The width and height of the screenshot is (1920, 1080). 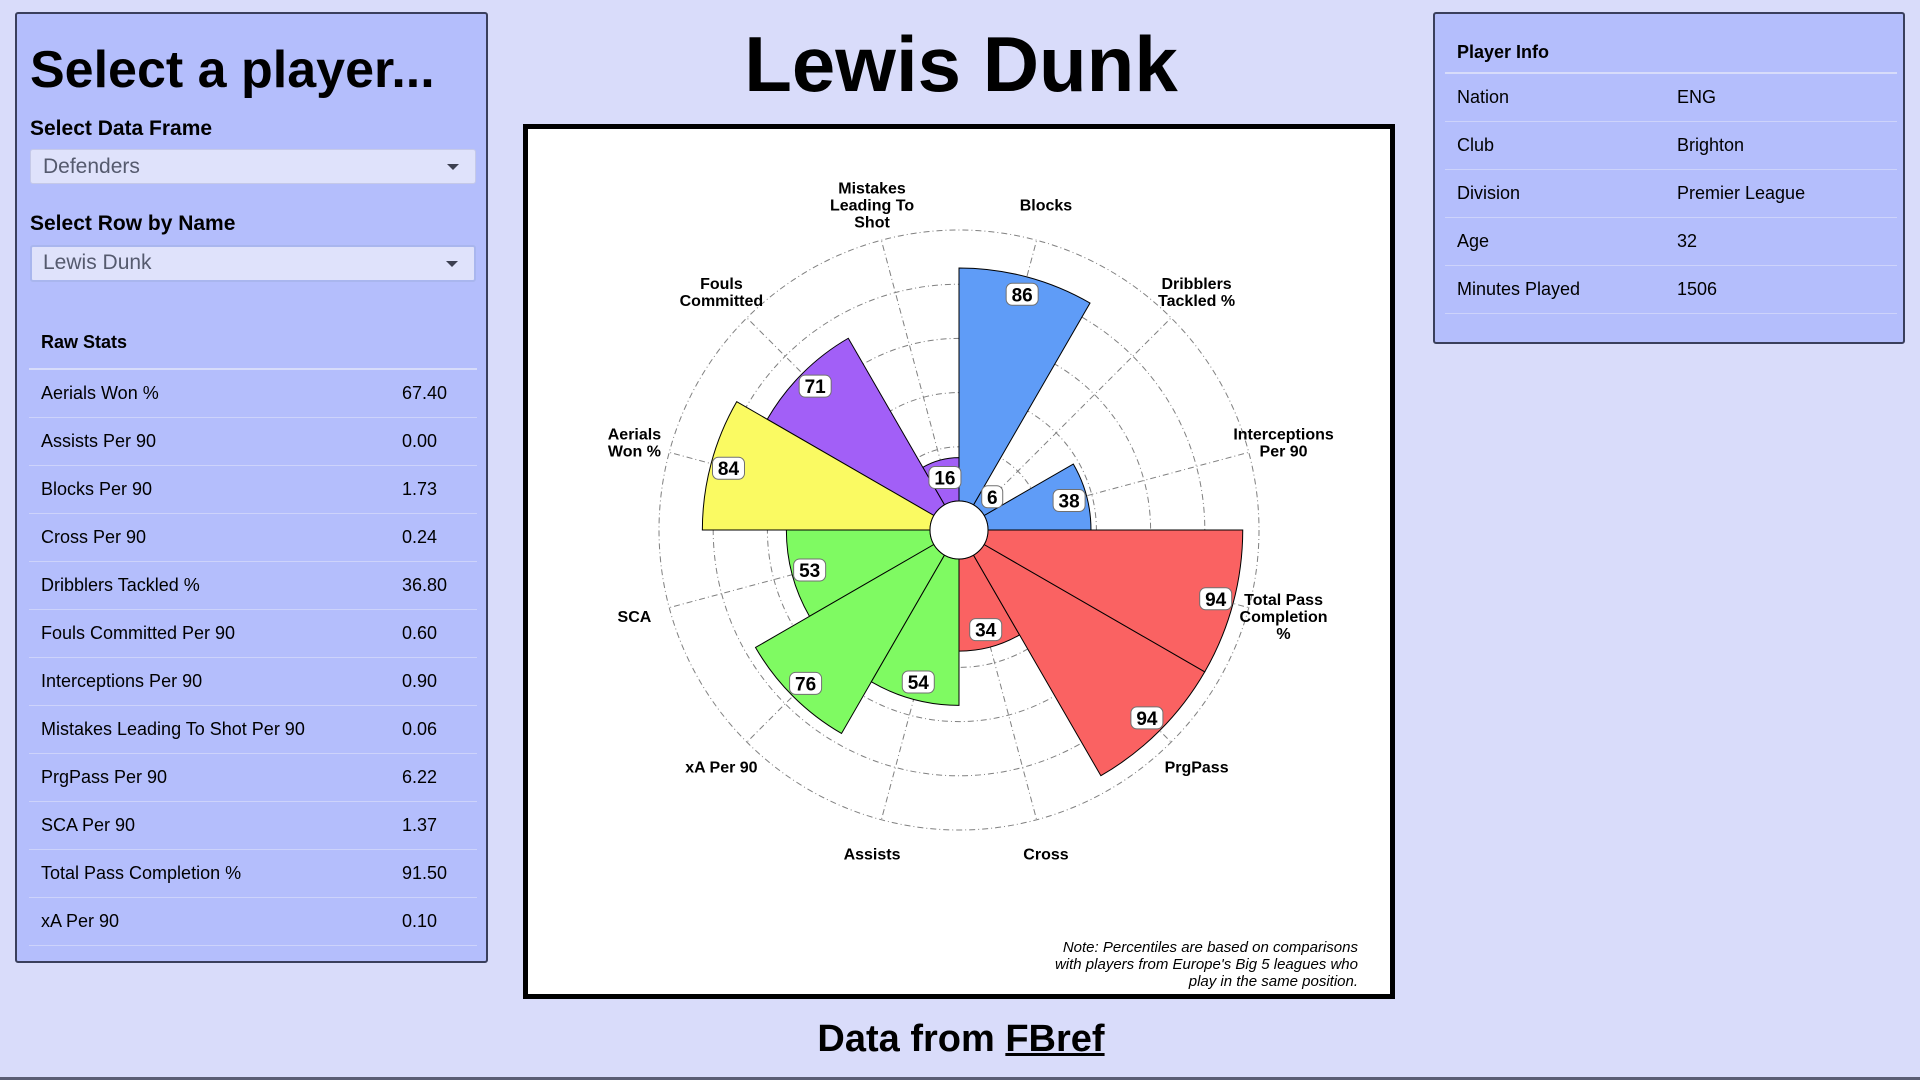 What do you see at coordinates (1697, 97) in the screenshot?
I see `info-value: ENG` at bounding box center [1697, 97].